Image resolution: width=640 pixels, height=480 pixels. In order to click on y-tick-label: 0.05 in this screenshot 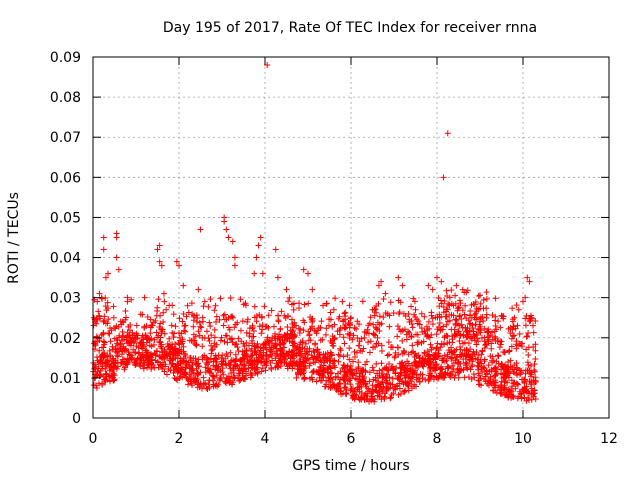, I will do `click(65, 218)`.